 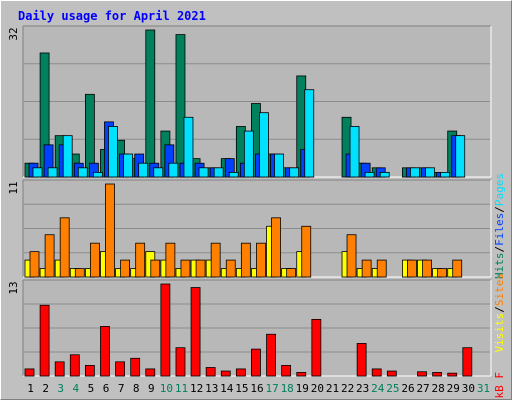 What do you see at coordinates (271, 388) in the screenshot?
I see `x-tick-day-17: 17` at bounding box center [271, 388].